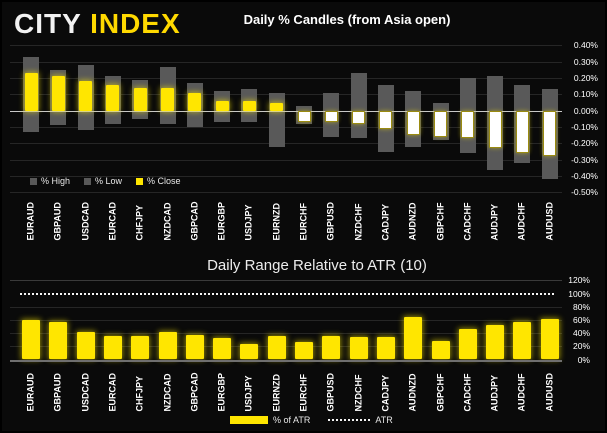 The image size is (607, 433). I want to click on atr-bar-eurcad, so click(112, 347).